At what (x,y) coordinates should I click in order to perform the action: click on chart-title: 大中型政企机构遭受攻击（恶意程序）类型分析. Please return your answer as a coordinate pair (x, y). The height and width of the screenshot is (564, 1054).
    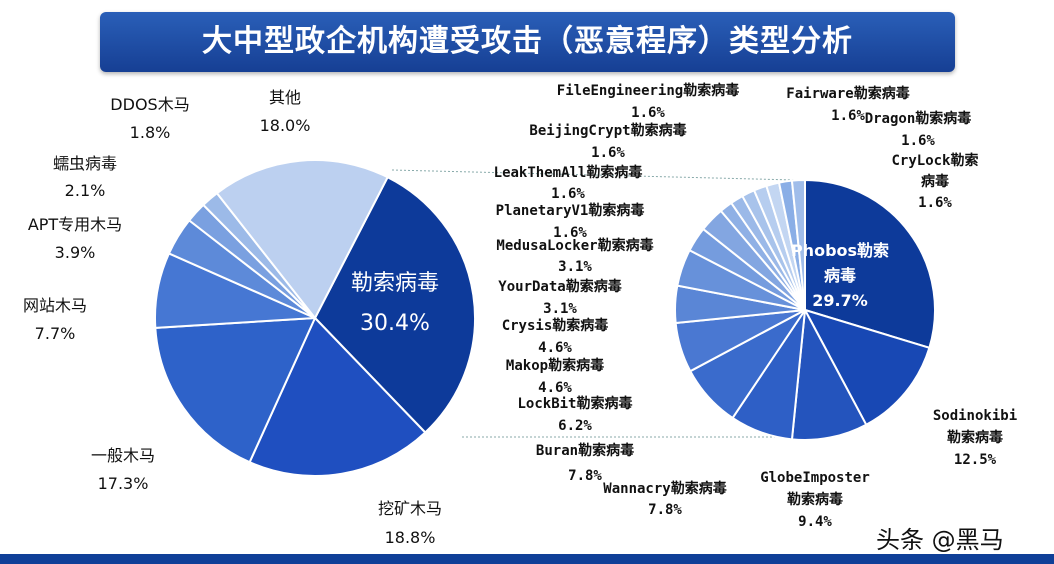
    Looking at the image, I should click on (527, 42).